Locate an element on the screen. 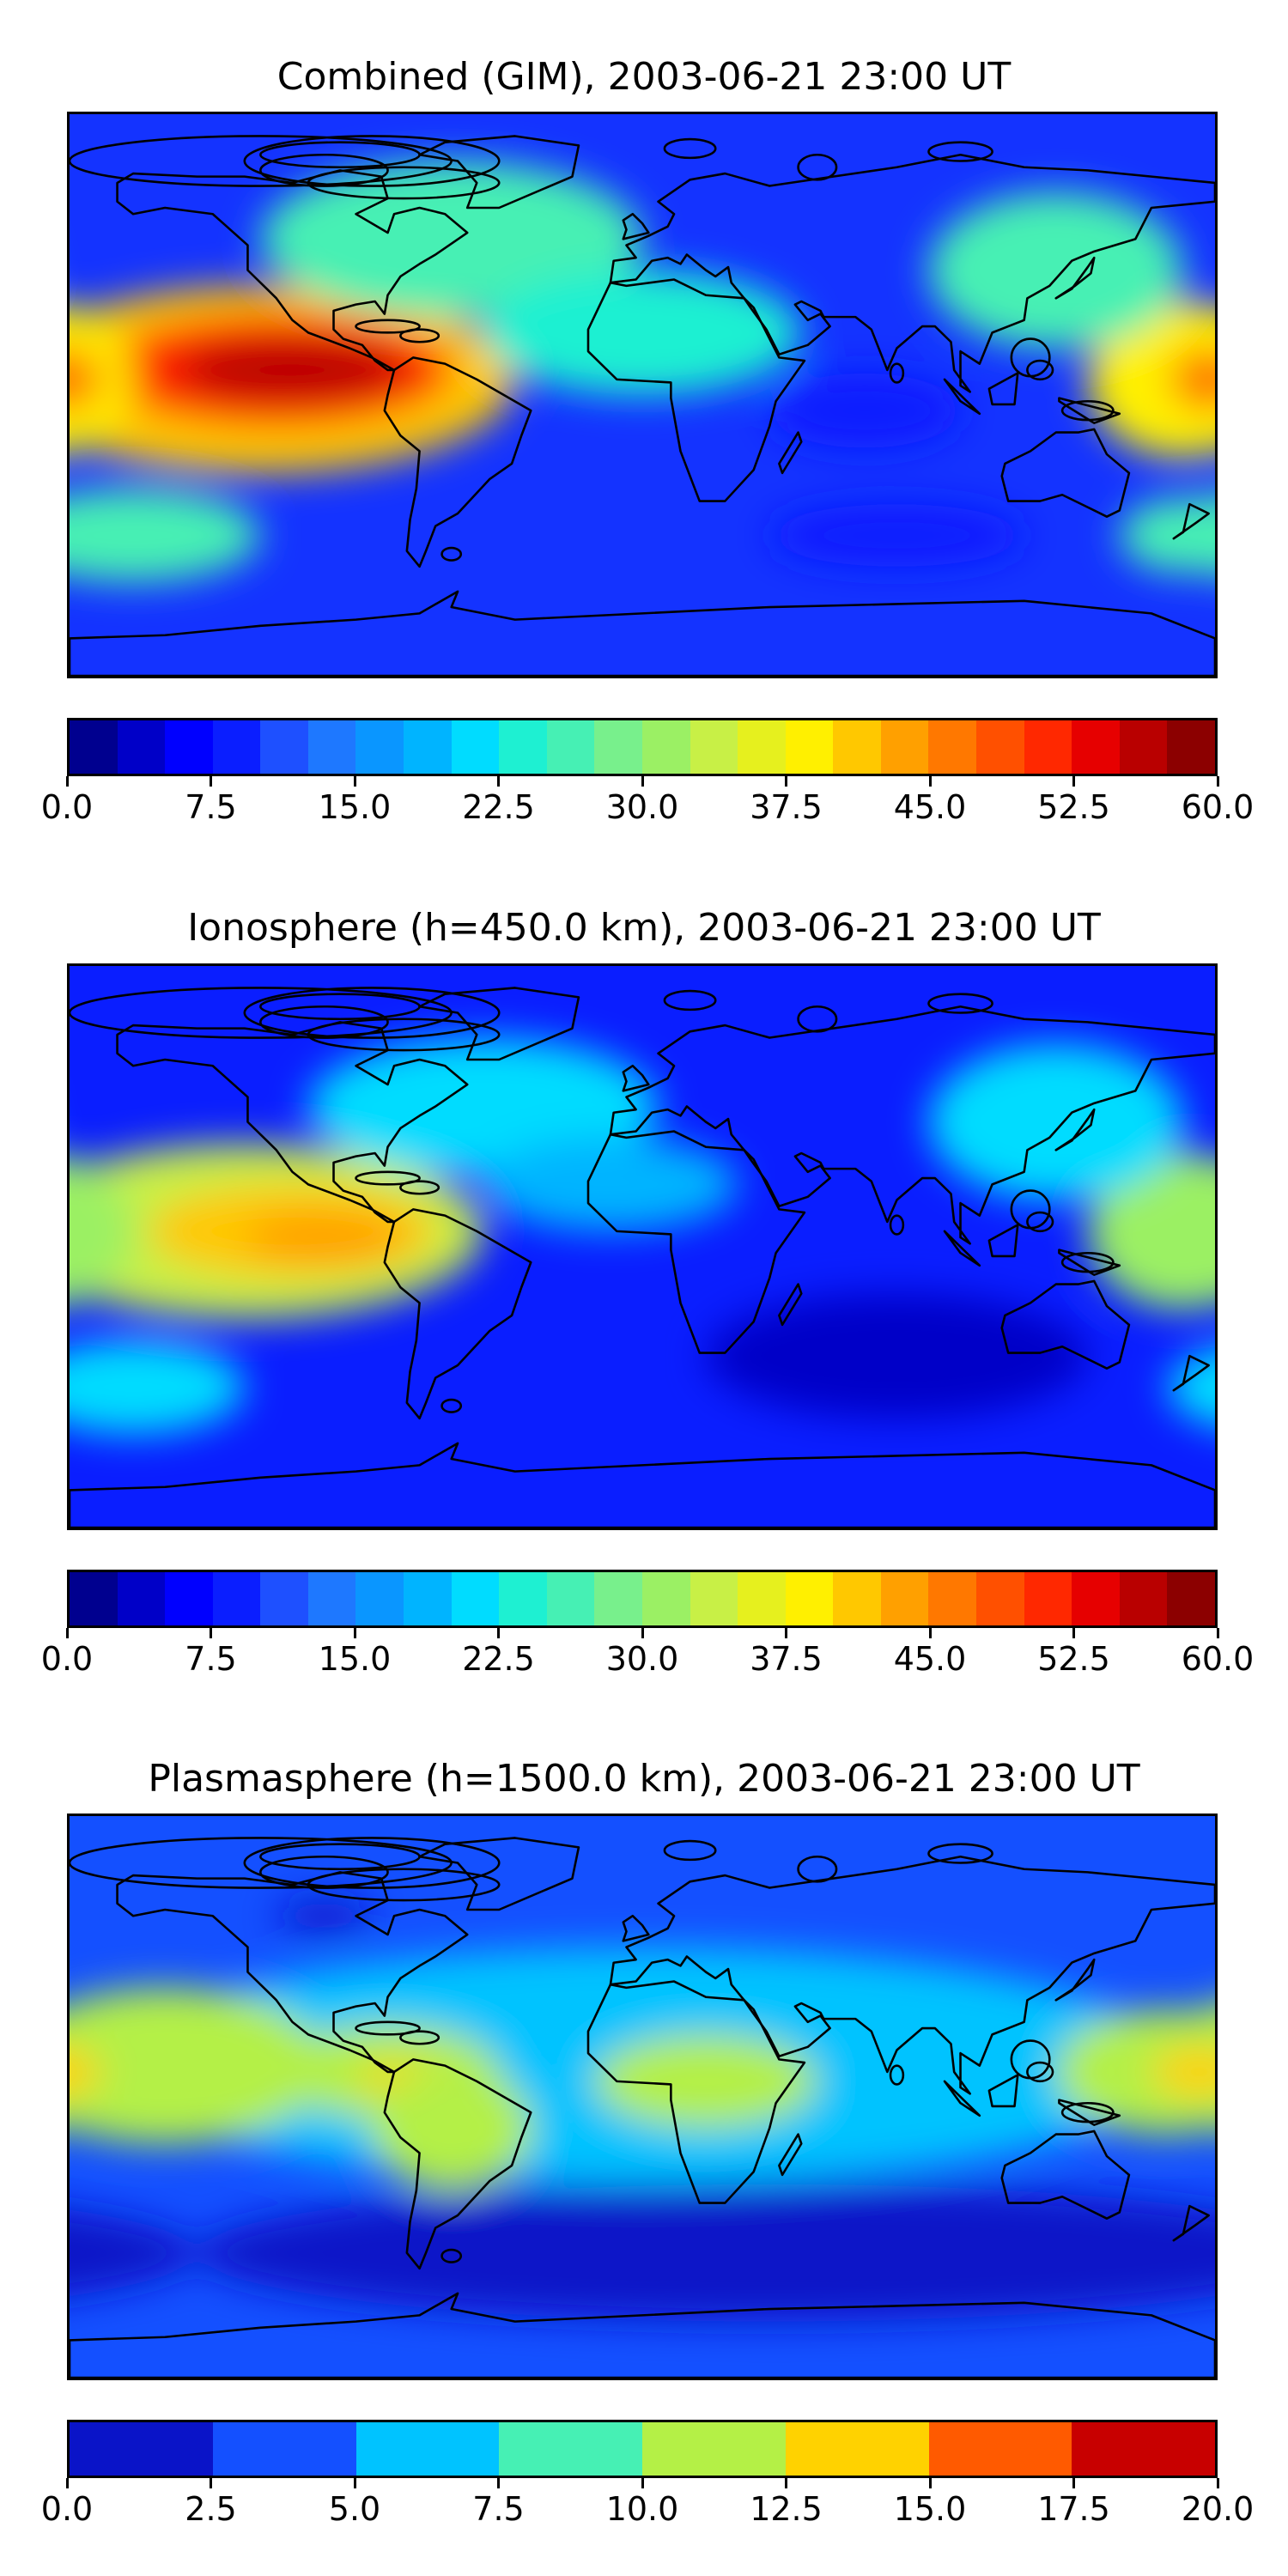 This screenshot has height=2576, width=1288. colorbar-tick-label: 2.5 is located at coordinates (211, 2509).